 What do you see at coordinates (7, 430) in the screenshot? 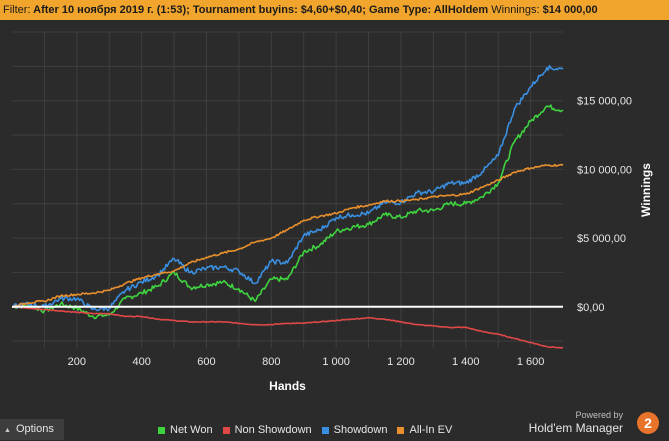
I see `expand-triangle-icon: ▲` at bounding box center [7, 430].